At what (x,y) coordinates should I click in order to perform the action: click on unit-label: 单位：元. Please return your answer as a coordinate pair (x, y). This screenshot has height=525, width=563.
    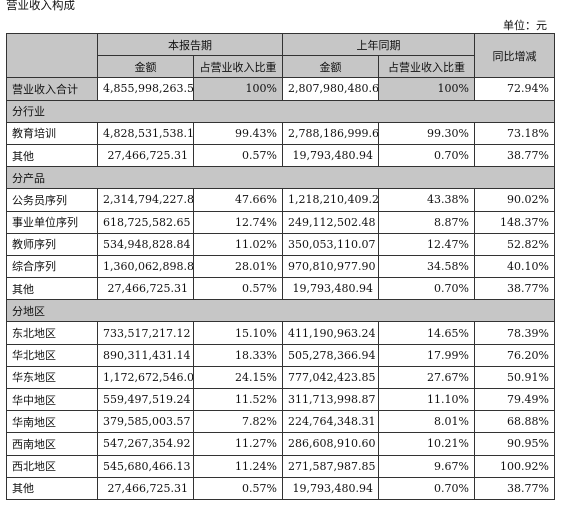
    Looking at the image, I should click on (525, 25).